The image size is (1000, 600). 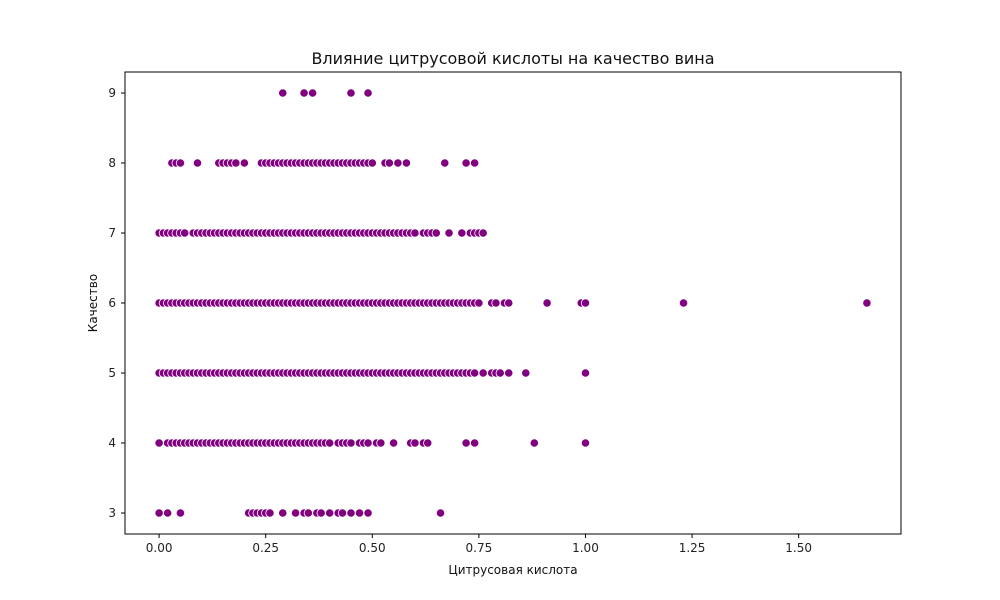 What do you see at coordinates (692, 548) in the screenshot?
I see `x-tick-label: 1.25` at bounding box center [692, 548].